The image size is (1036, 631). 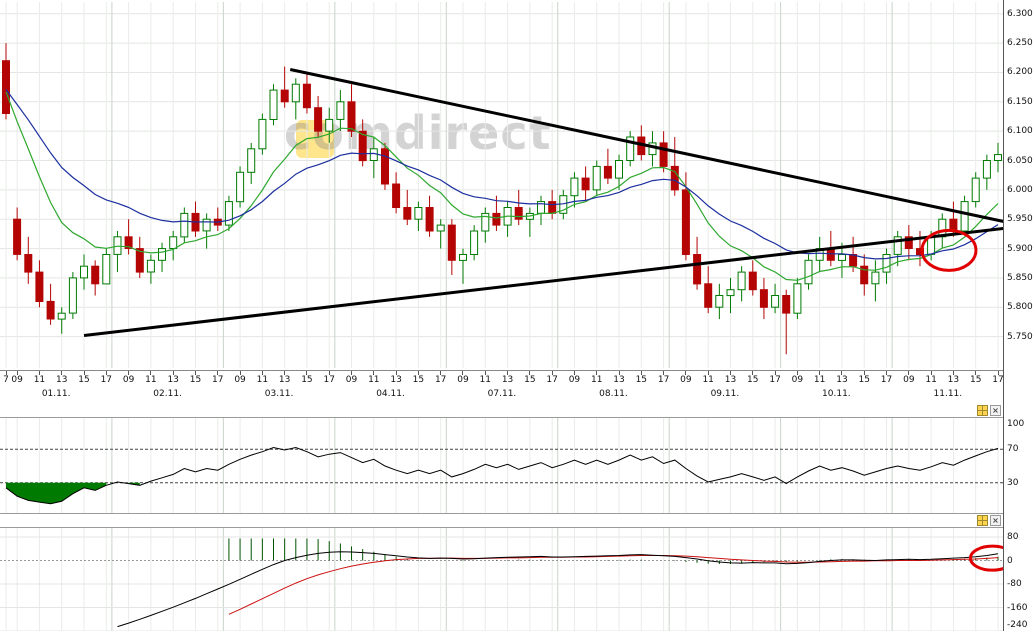 What do you see at coordinates (1020, 72) in the screenshot?
I see `price-axis-label: 6.200` at bounding box center [1020, 72].